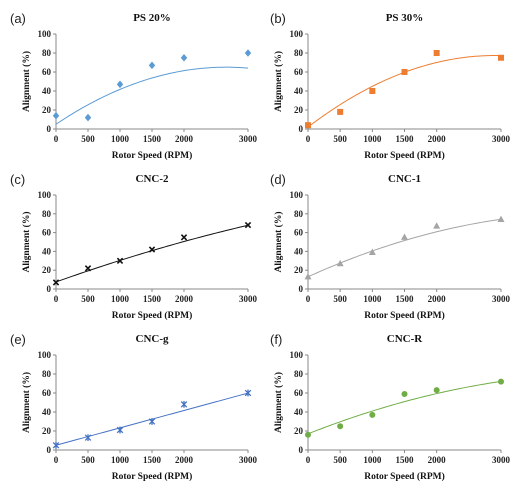 The height and width of the screenshot is (483, 531). What do you see at coordinates (278, 179) in the screenshot?
I see `panel-tag: (d)` at bounding box center [278, 179].